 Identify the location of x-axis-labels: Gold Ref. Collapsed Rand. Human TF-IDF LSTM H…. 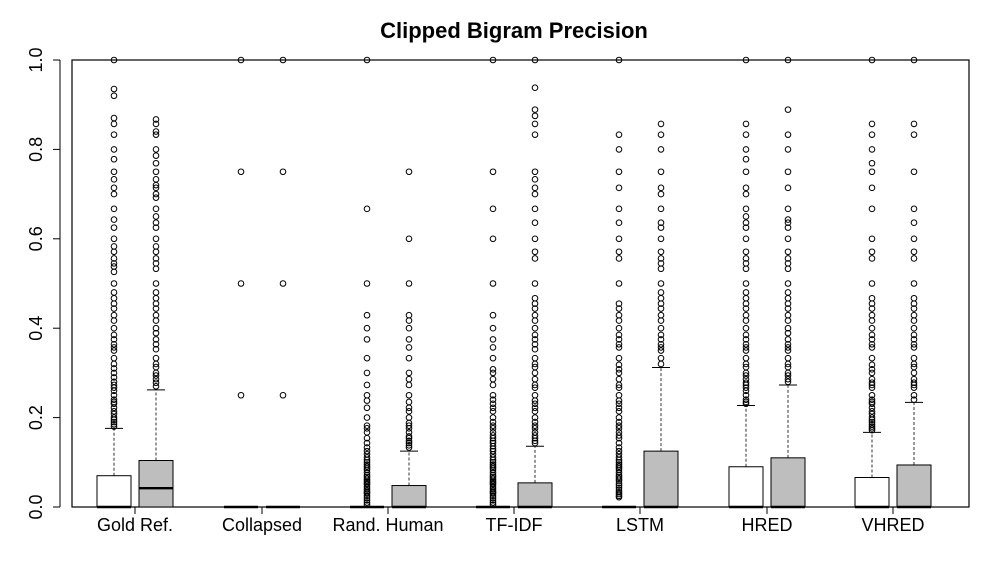
(511, 521).